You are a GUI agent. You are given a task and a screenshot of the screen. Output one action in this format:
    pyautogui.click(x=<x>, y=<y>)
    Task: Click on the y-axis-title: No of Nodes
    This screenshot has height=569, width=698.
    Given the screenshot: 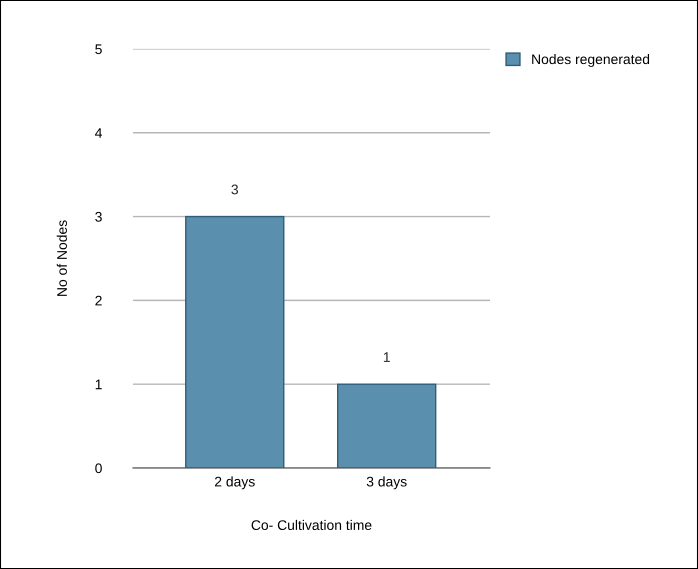 What is the action you would take?
    pyautogui.click(x=61, y=258)
    